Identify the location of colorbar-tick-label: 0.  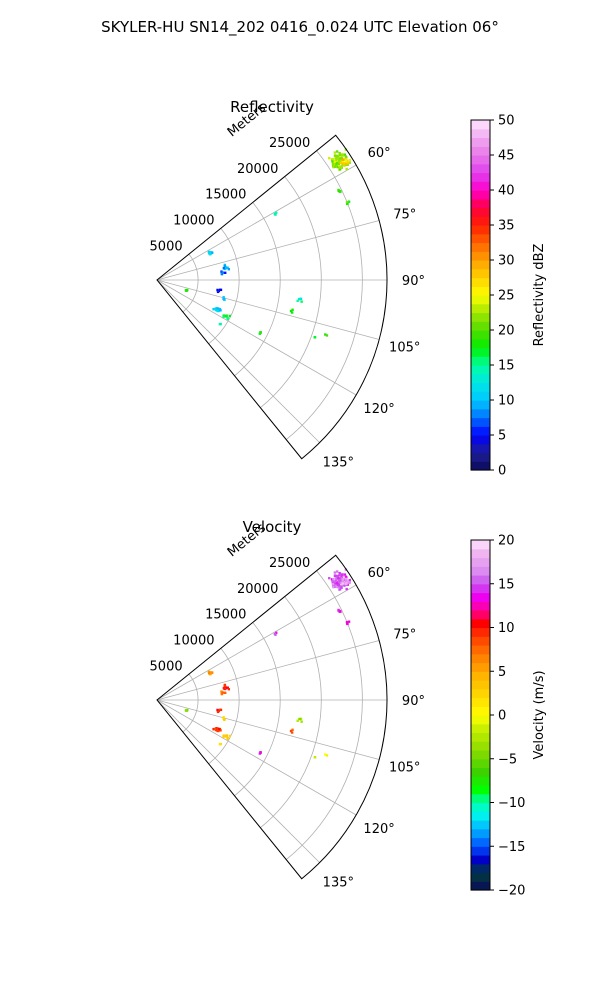
(502, 716).